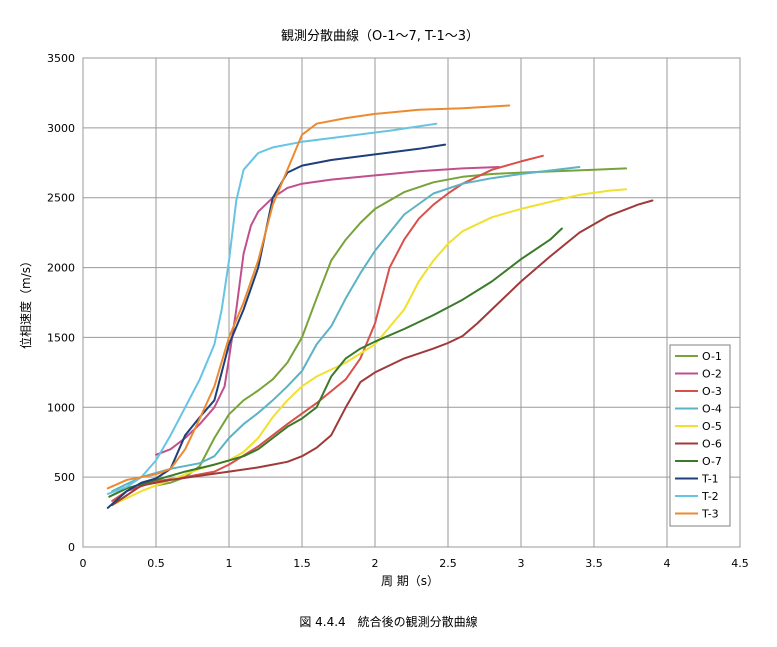 Image resolution: width=777 pixels, height=647 pixels. I want to click on x-tick-label: 0.5, so click(156, 563).